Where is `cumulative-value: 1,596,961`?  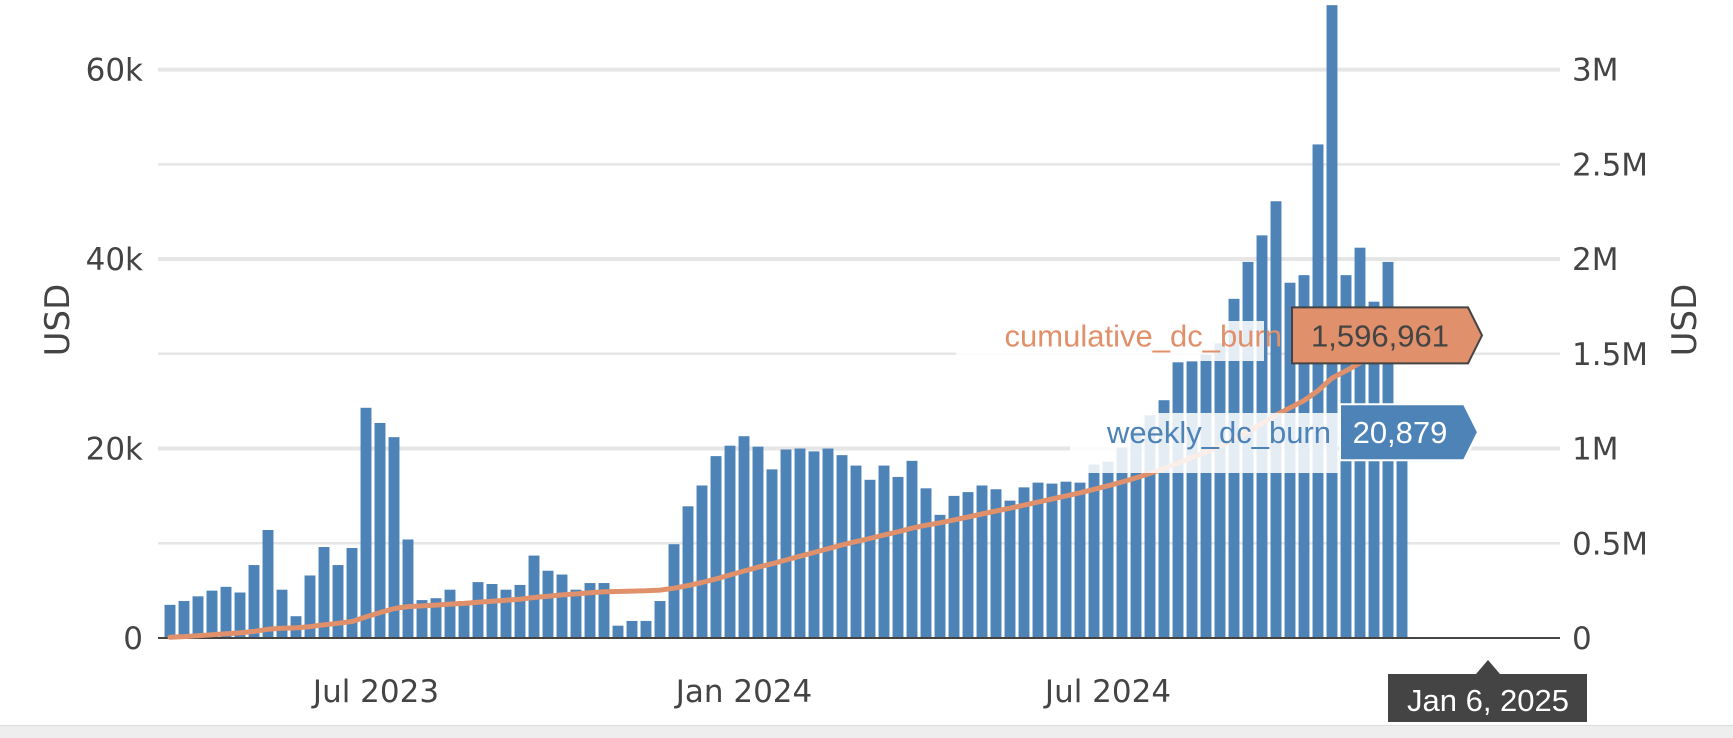 cumulative-value: 1,596,961 is located at coordinates (1380, 335).